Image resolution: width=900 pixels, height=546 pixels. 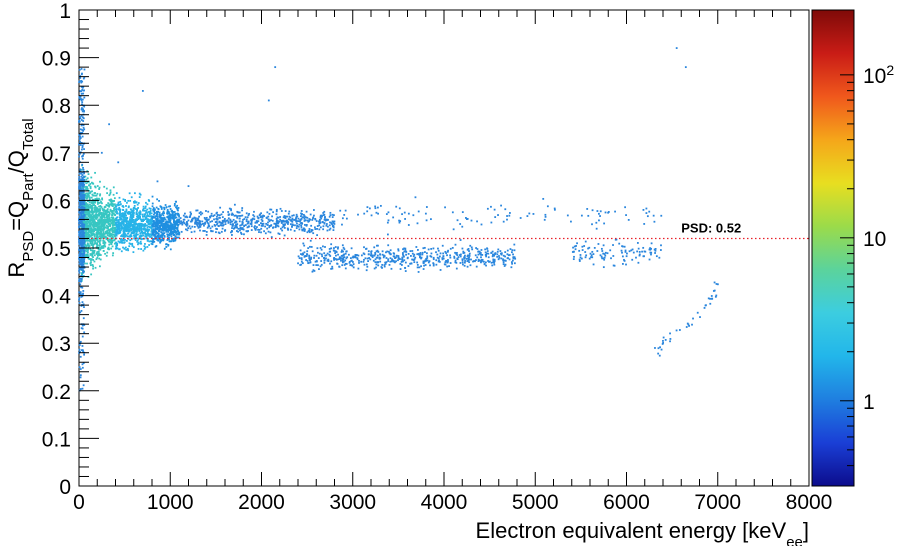 I want to click on x-tick-label: 5000, so click(x=535, y=502).